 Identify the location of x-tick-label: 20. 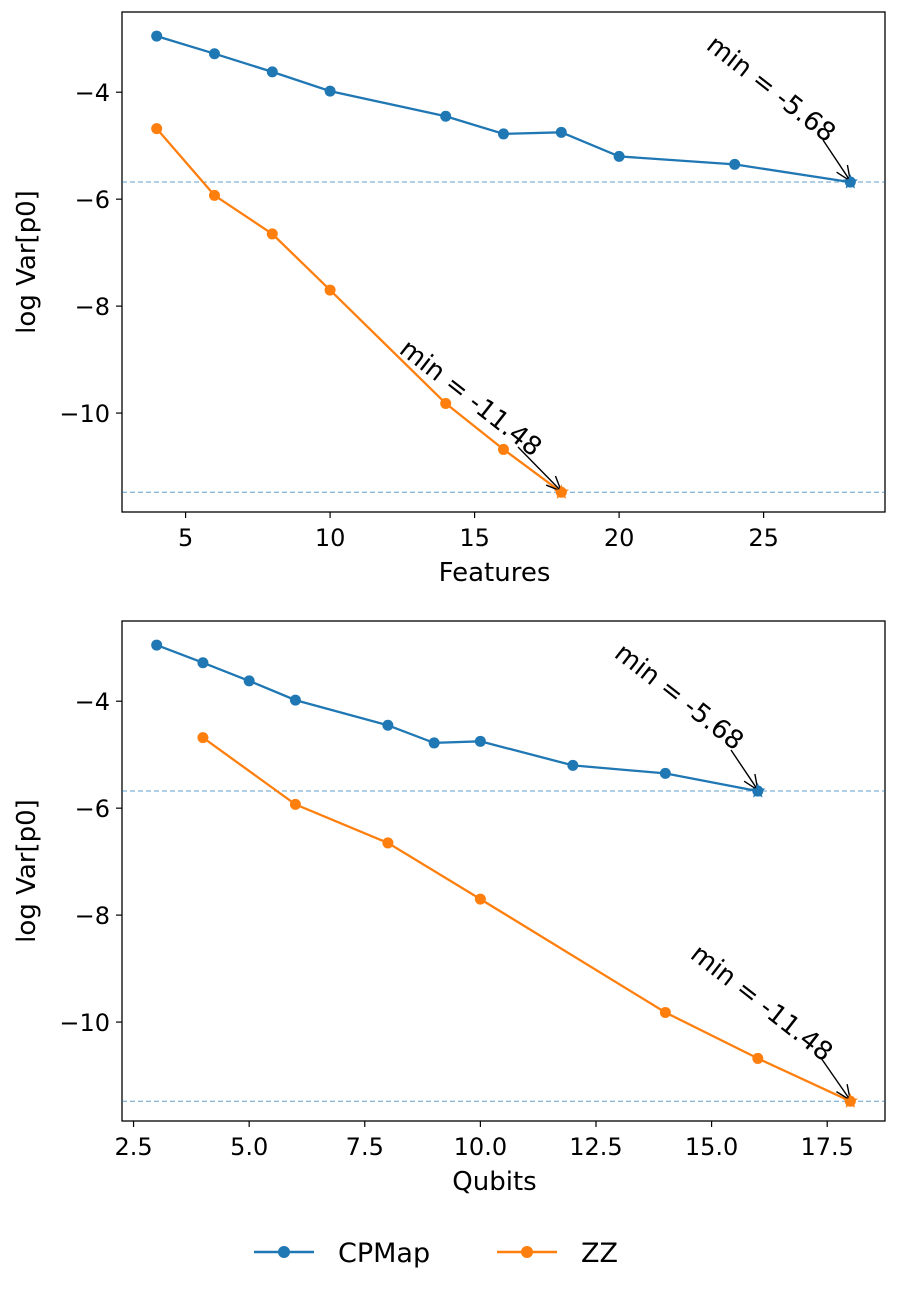
(619, 538).